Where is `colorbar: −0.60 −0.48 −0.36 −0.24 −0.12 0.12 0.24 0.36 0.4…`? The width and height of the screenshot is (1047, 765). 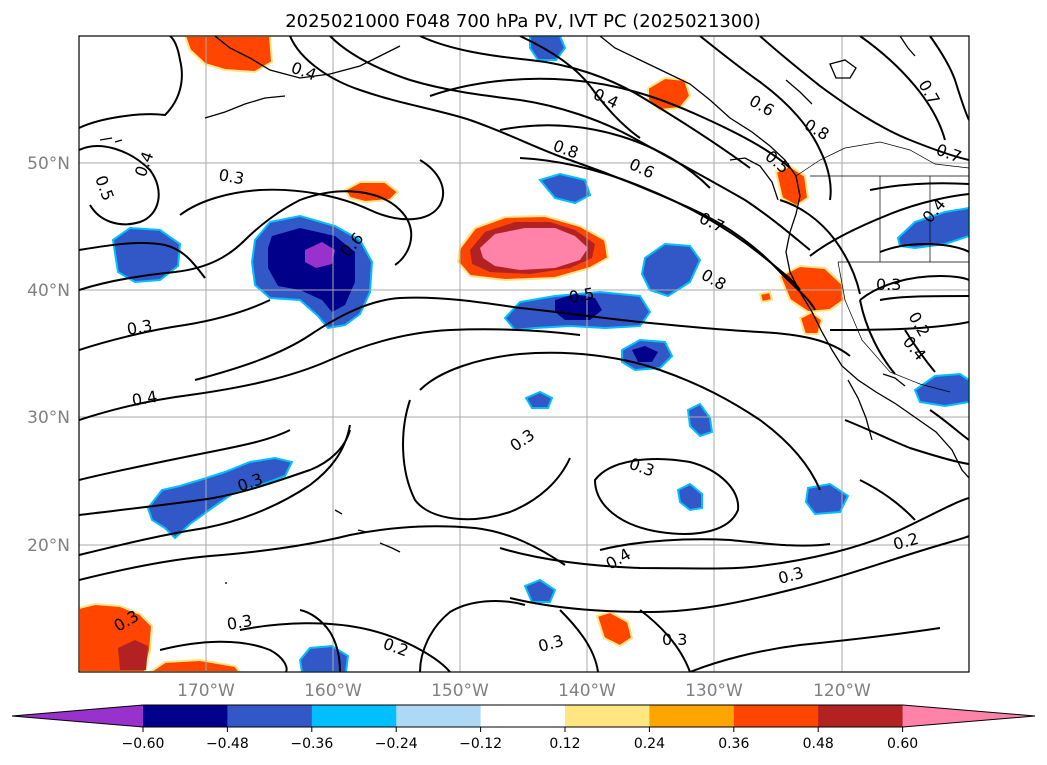 colorbar: −0.60 −0.48 −0.36 −0.24 −0.12 0.12 0.24 0.36 0.4… is located at coordinates (523, 728).